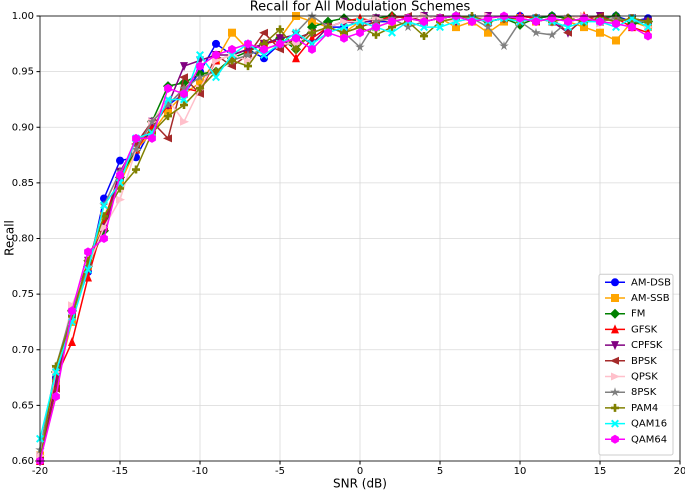 The width and height of the screenshot is (685, 491). What do you see at coordinates (40, 471) in the screenshot?
I see `x-tick-label: -20` at bounding box center [40, 471].